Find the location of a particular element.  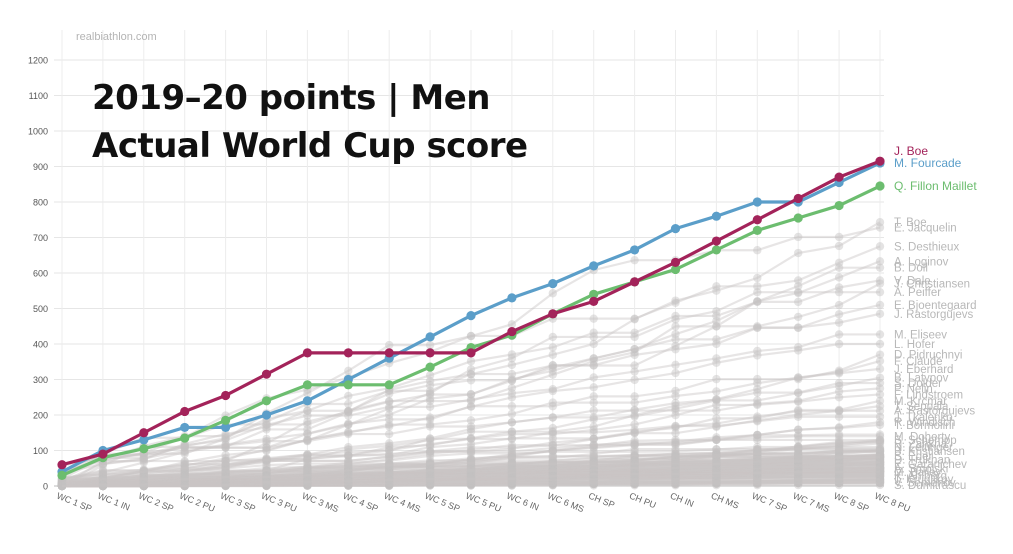

x-tick-label: WC 5 PU is located at coordinates (483, 502).